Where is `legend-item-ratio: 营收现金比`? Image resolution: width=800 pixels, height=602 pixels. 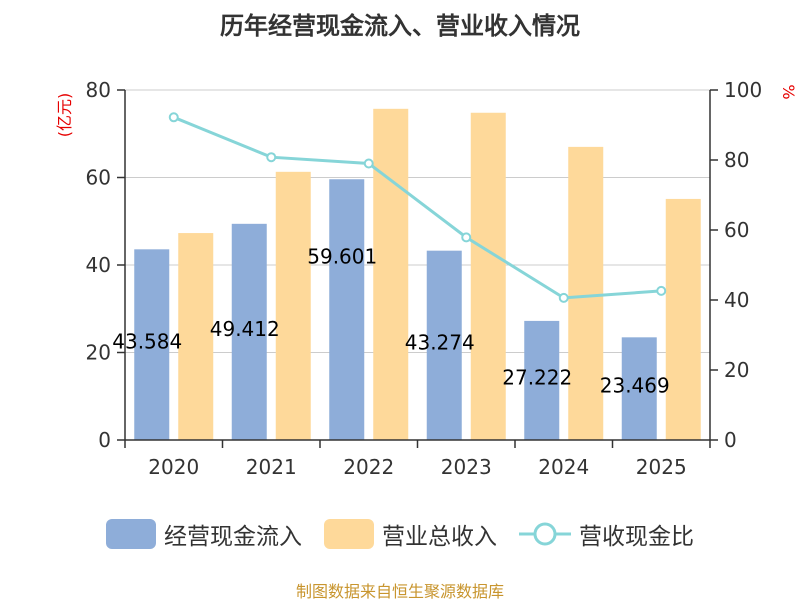 legend-item-ratio: 营收现金比 is located at coordinates (606, 534).